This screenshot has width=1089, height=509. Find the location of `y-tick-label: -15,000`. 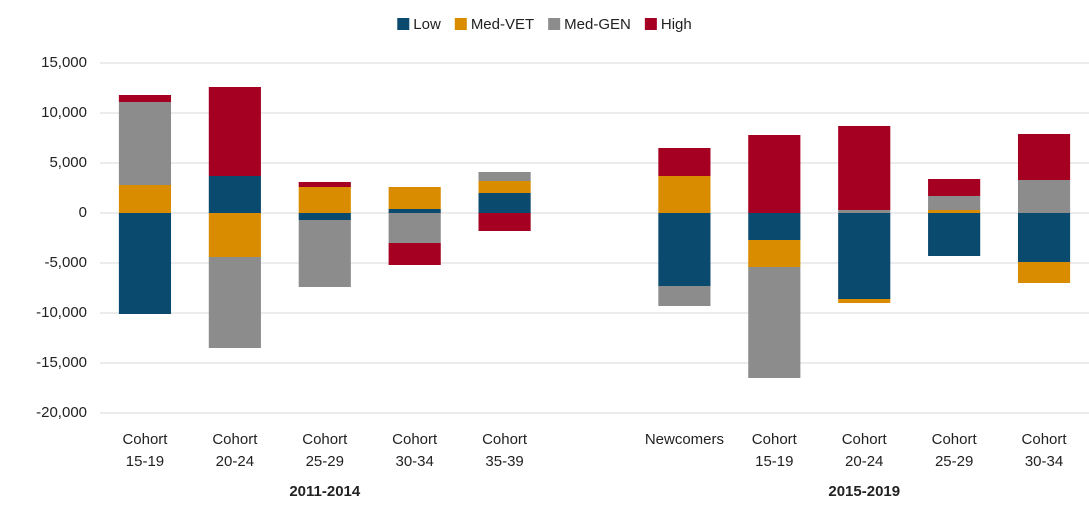

y-tick-label: -15,000 is located at coordinates (61, 362).